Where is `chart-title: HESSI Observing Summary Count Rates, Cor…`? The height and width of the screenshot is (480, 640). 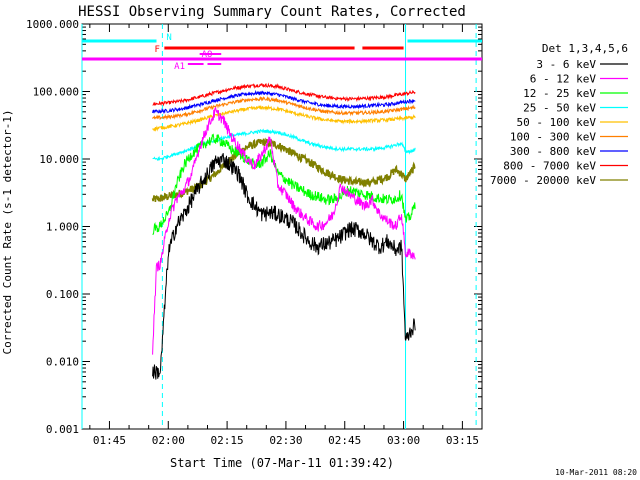 chart-title: HESSI Observing Summary Count Rates, Cor… is located at coordinates (272, 12).